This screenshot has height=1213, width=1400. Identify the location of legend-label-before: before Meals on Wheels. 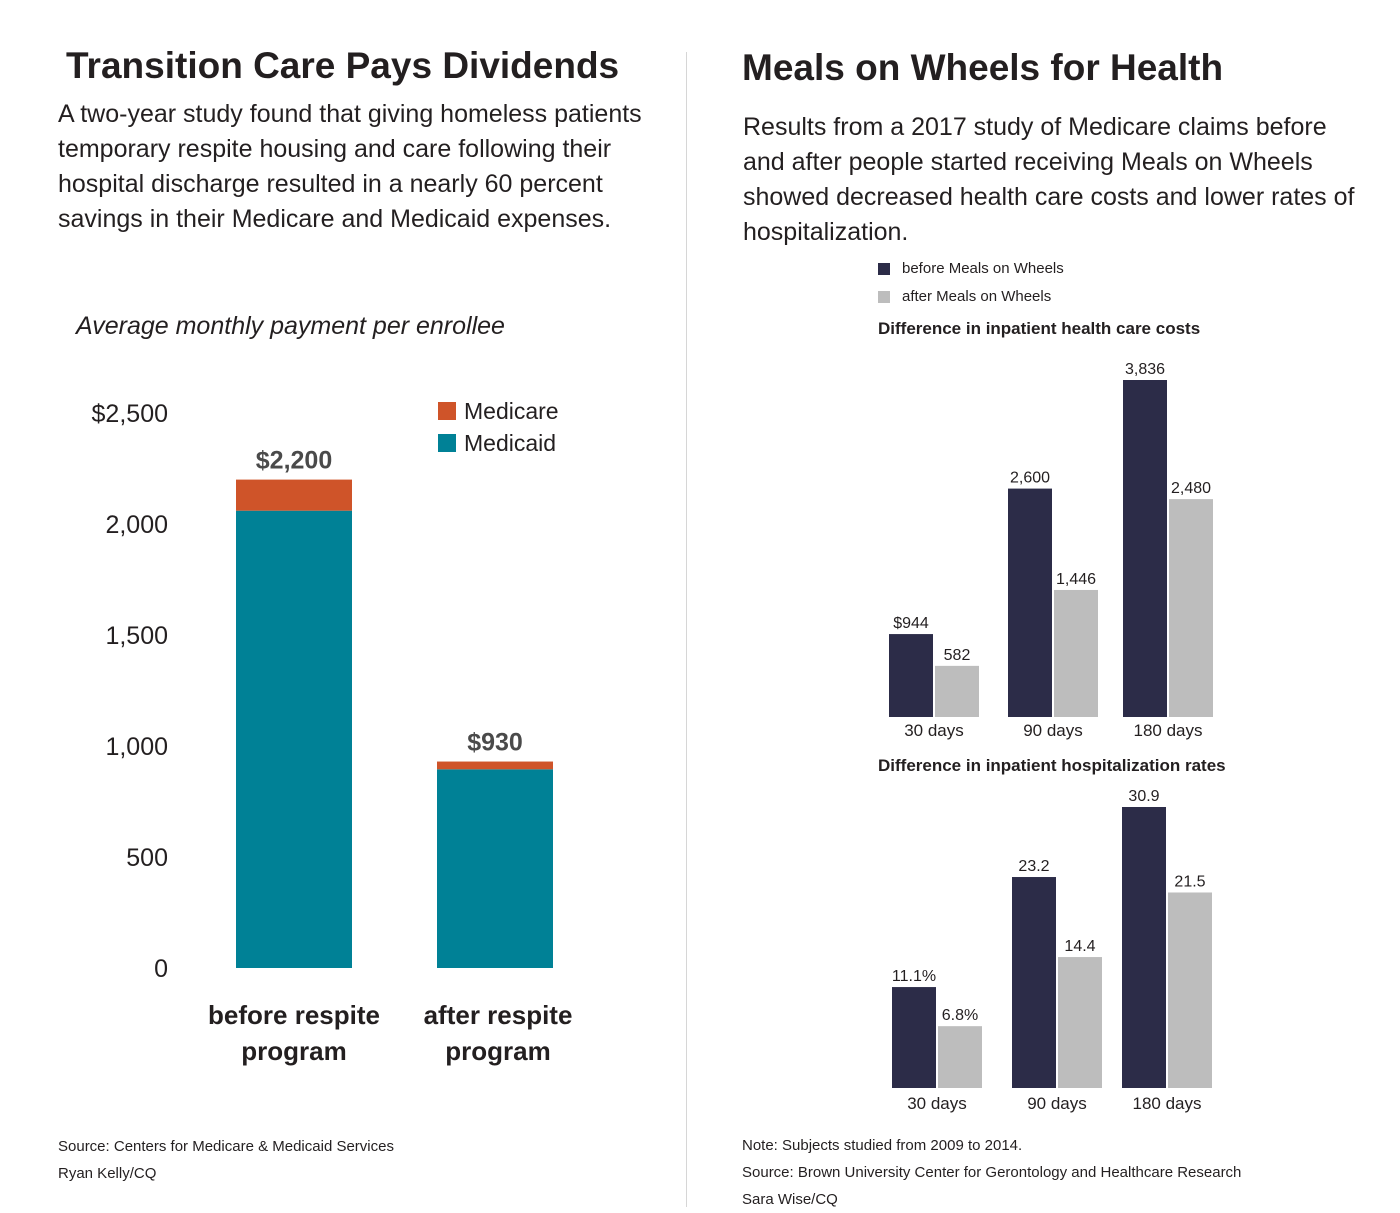
(983, 268).